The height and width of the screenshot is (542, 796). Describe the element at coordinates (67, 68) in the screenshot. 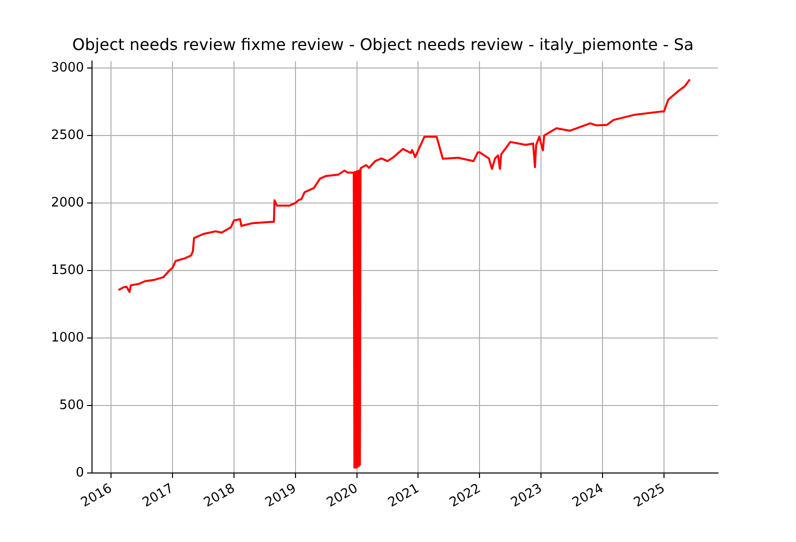

I see `y-tick-label: 3000` at that location.